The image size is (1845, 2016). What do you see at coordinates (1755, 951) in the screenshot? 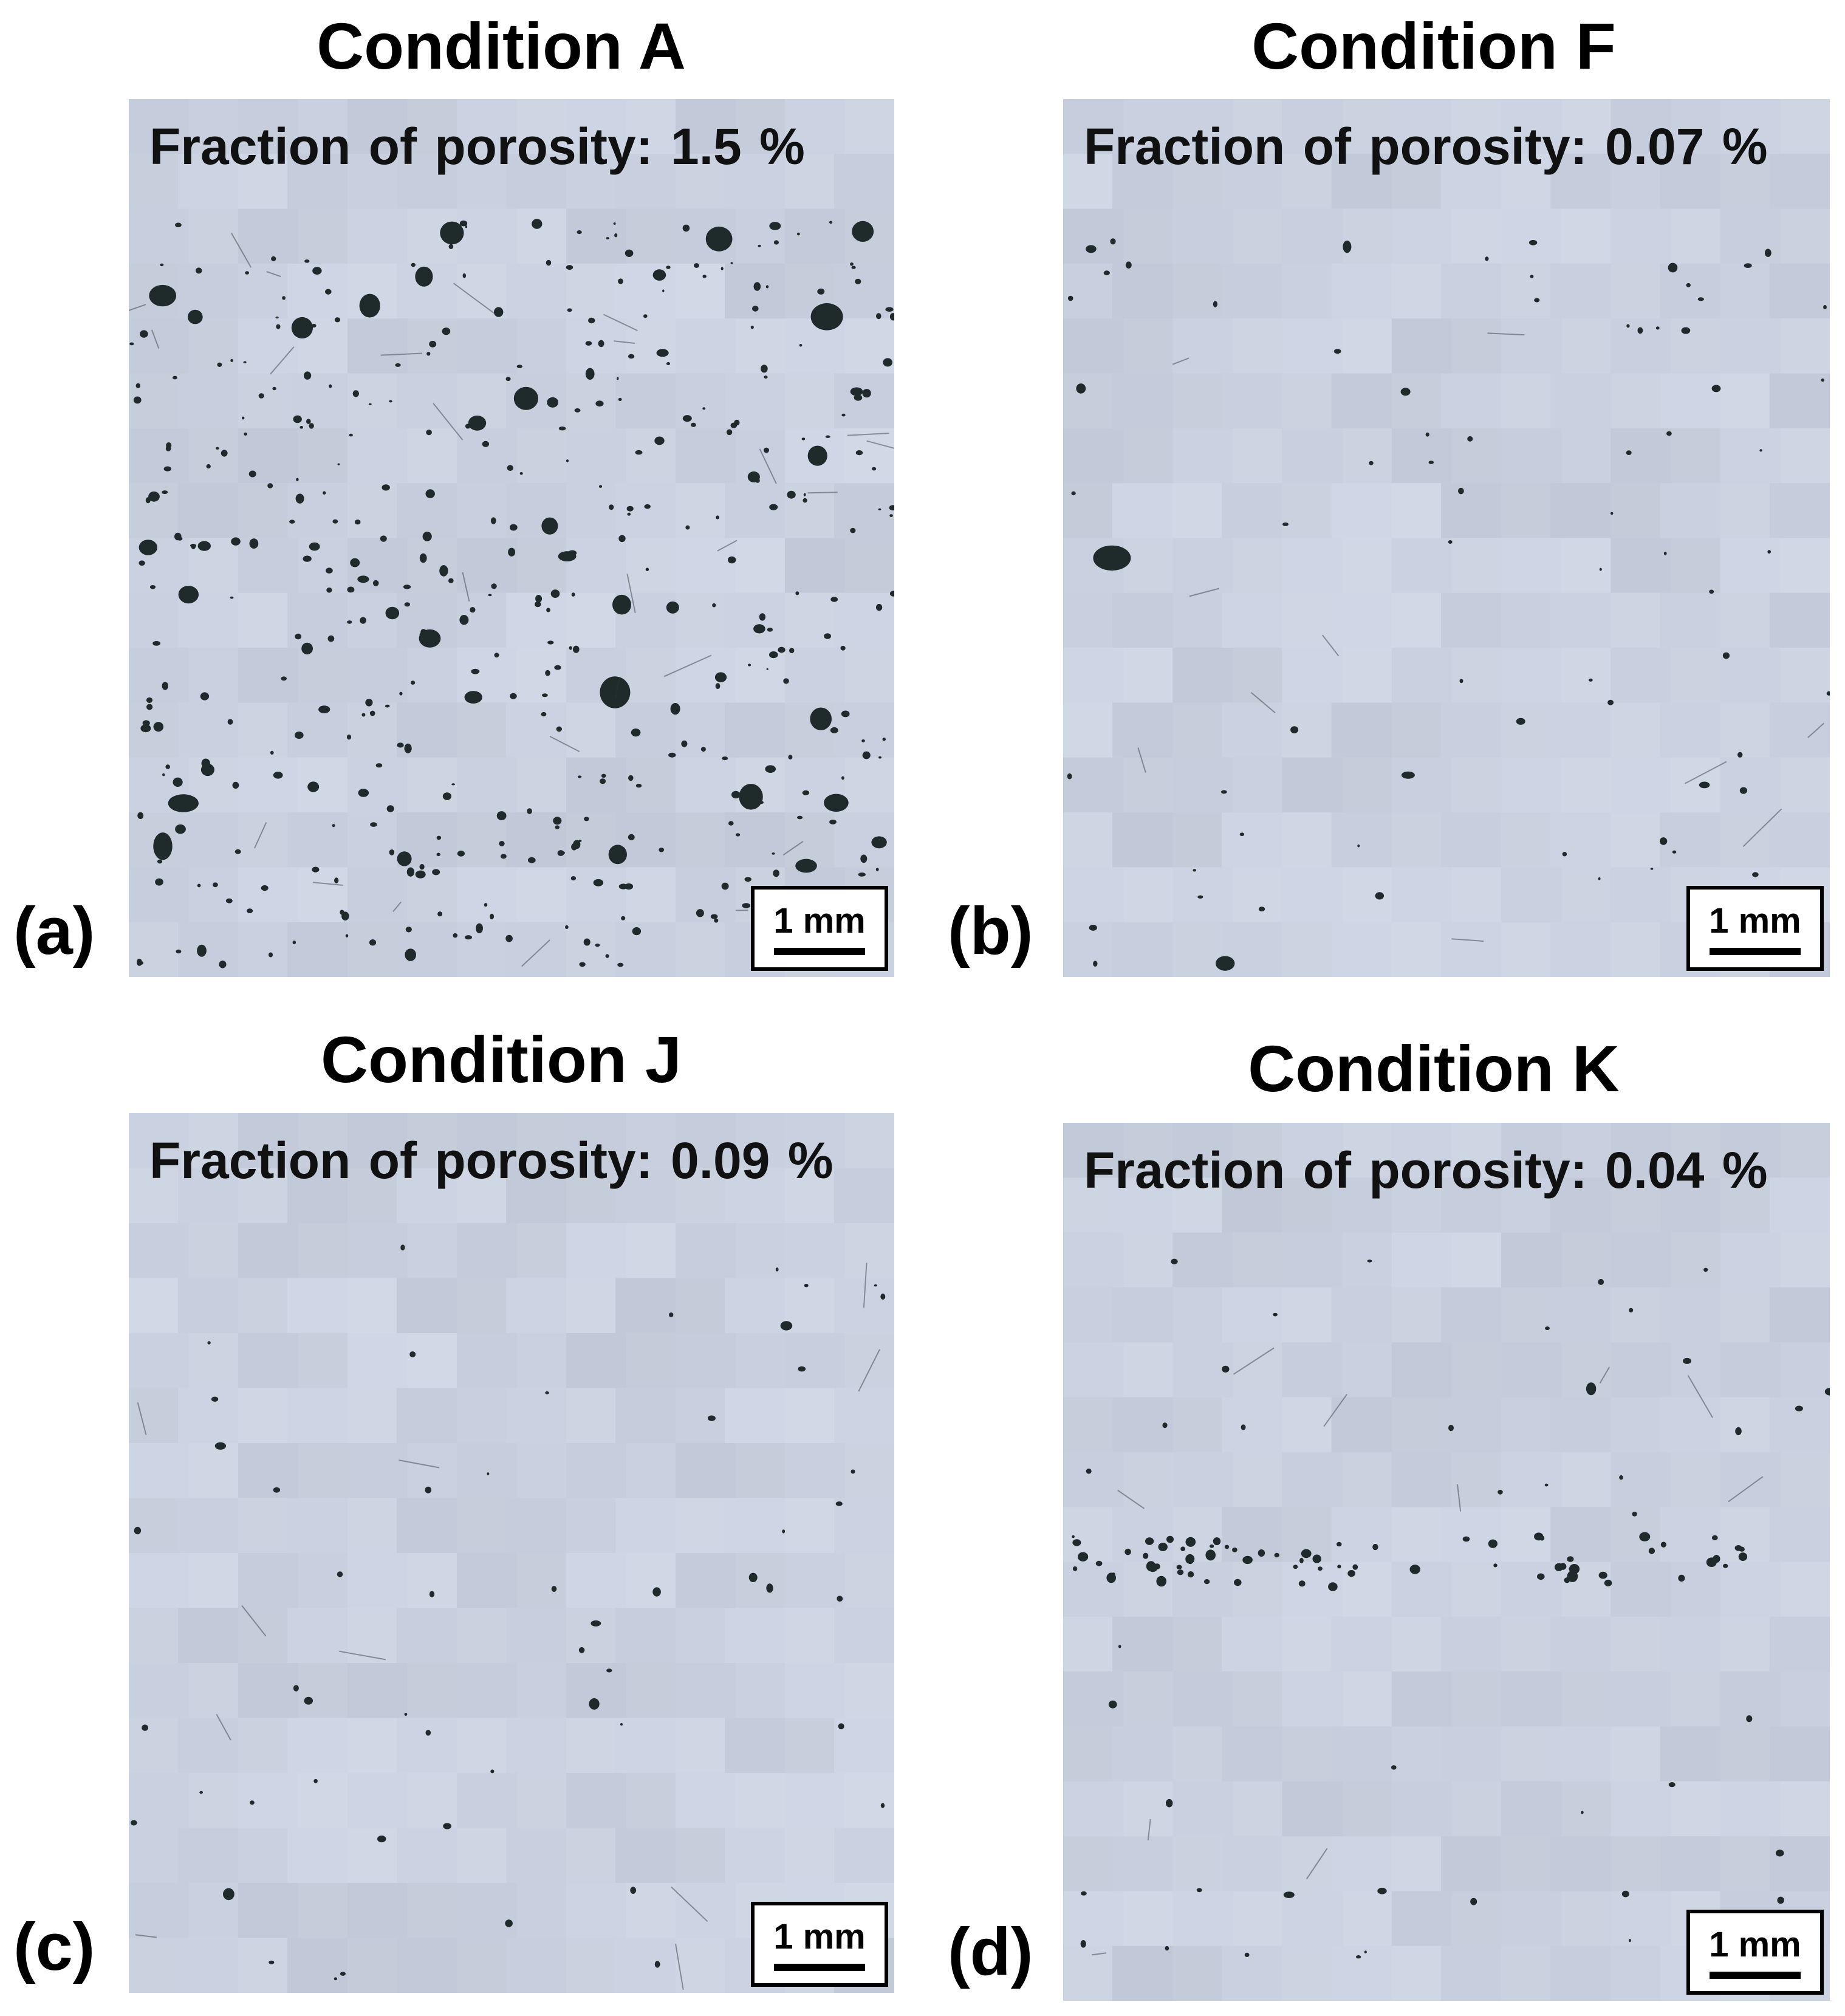
I see `panel-b-scale-bar-line` at bounding box center [1755, 951].